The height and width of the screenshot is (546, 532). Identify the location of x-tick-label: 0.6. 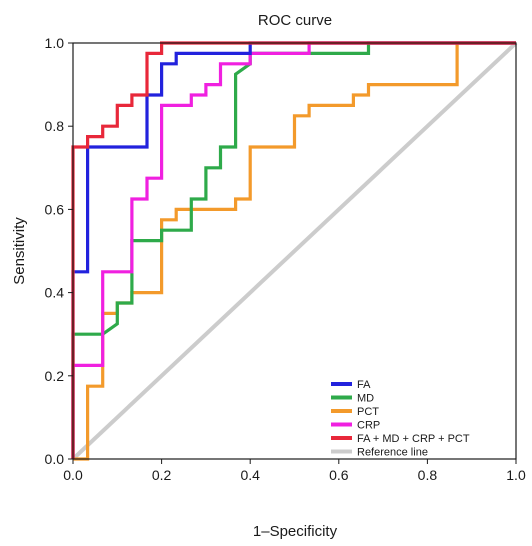
(339, 475).